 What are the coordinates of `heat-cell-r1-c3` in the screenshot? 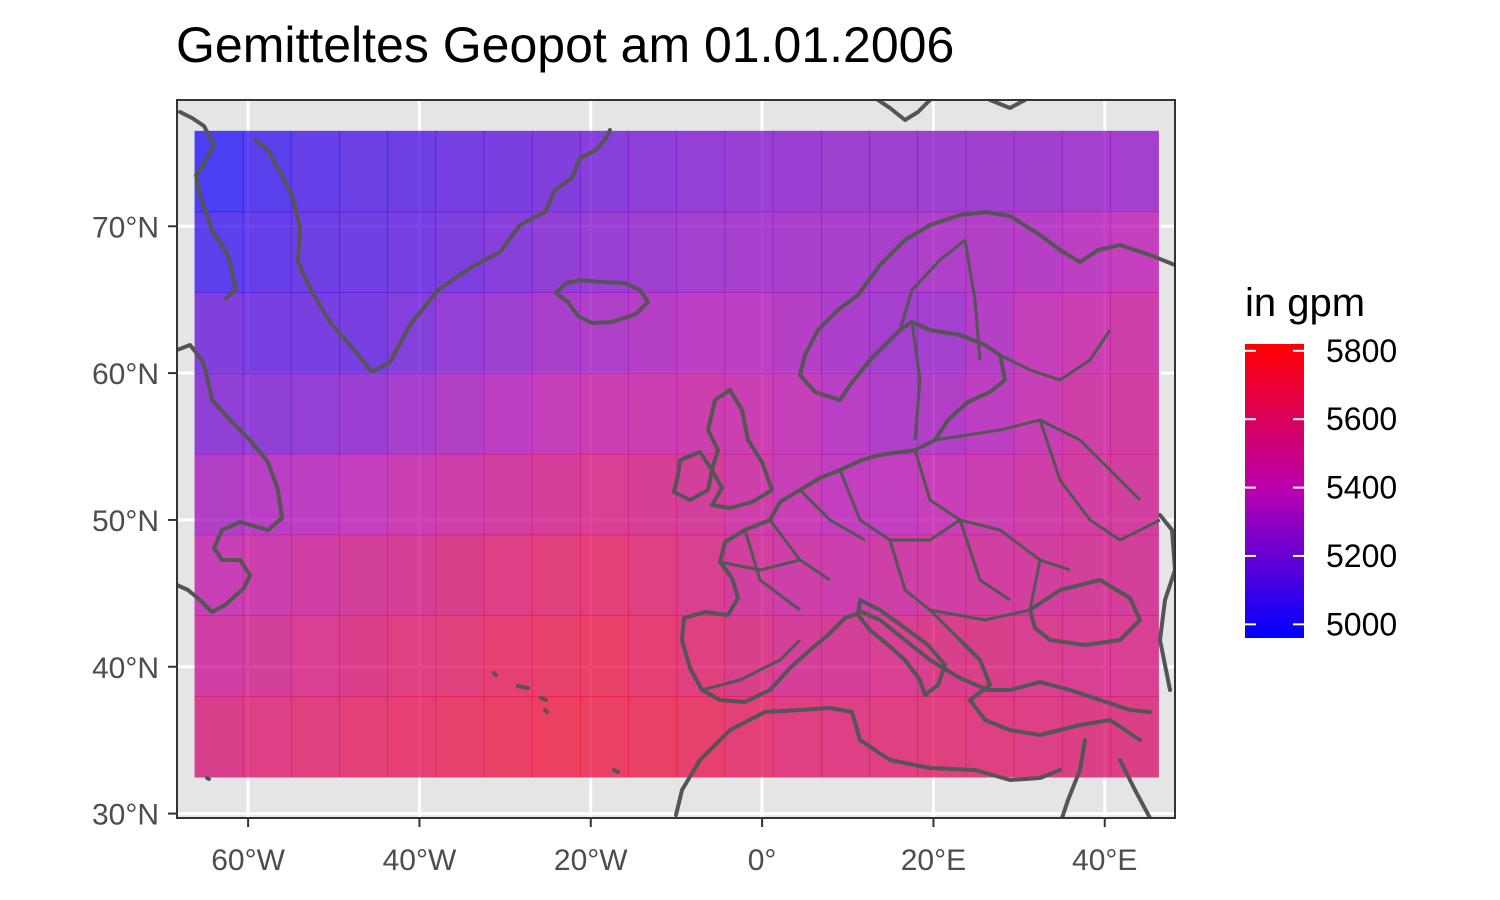 It's located at (363, 252).